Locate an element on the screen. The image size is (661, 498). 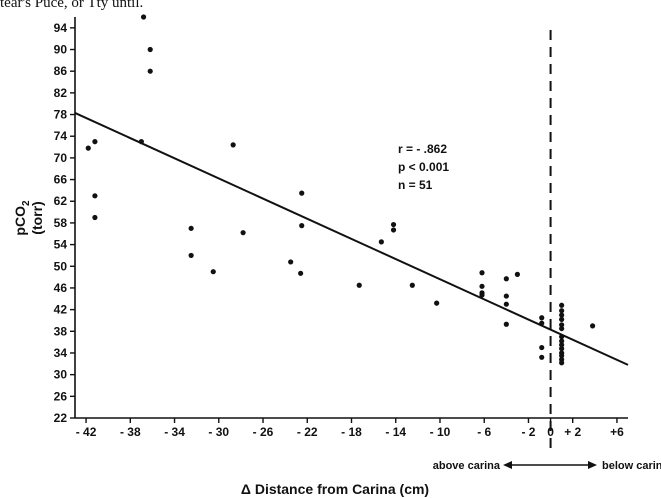
header-fragment: tear's Puce, or Tty until. is located at coordinates (71, 5).